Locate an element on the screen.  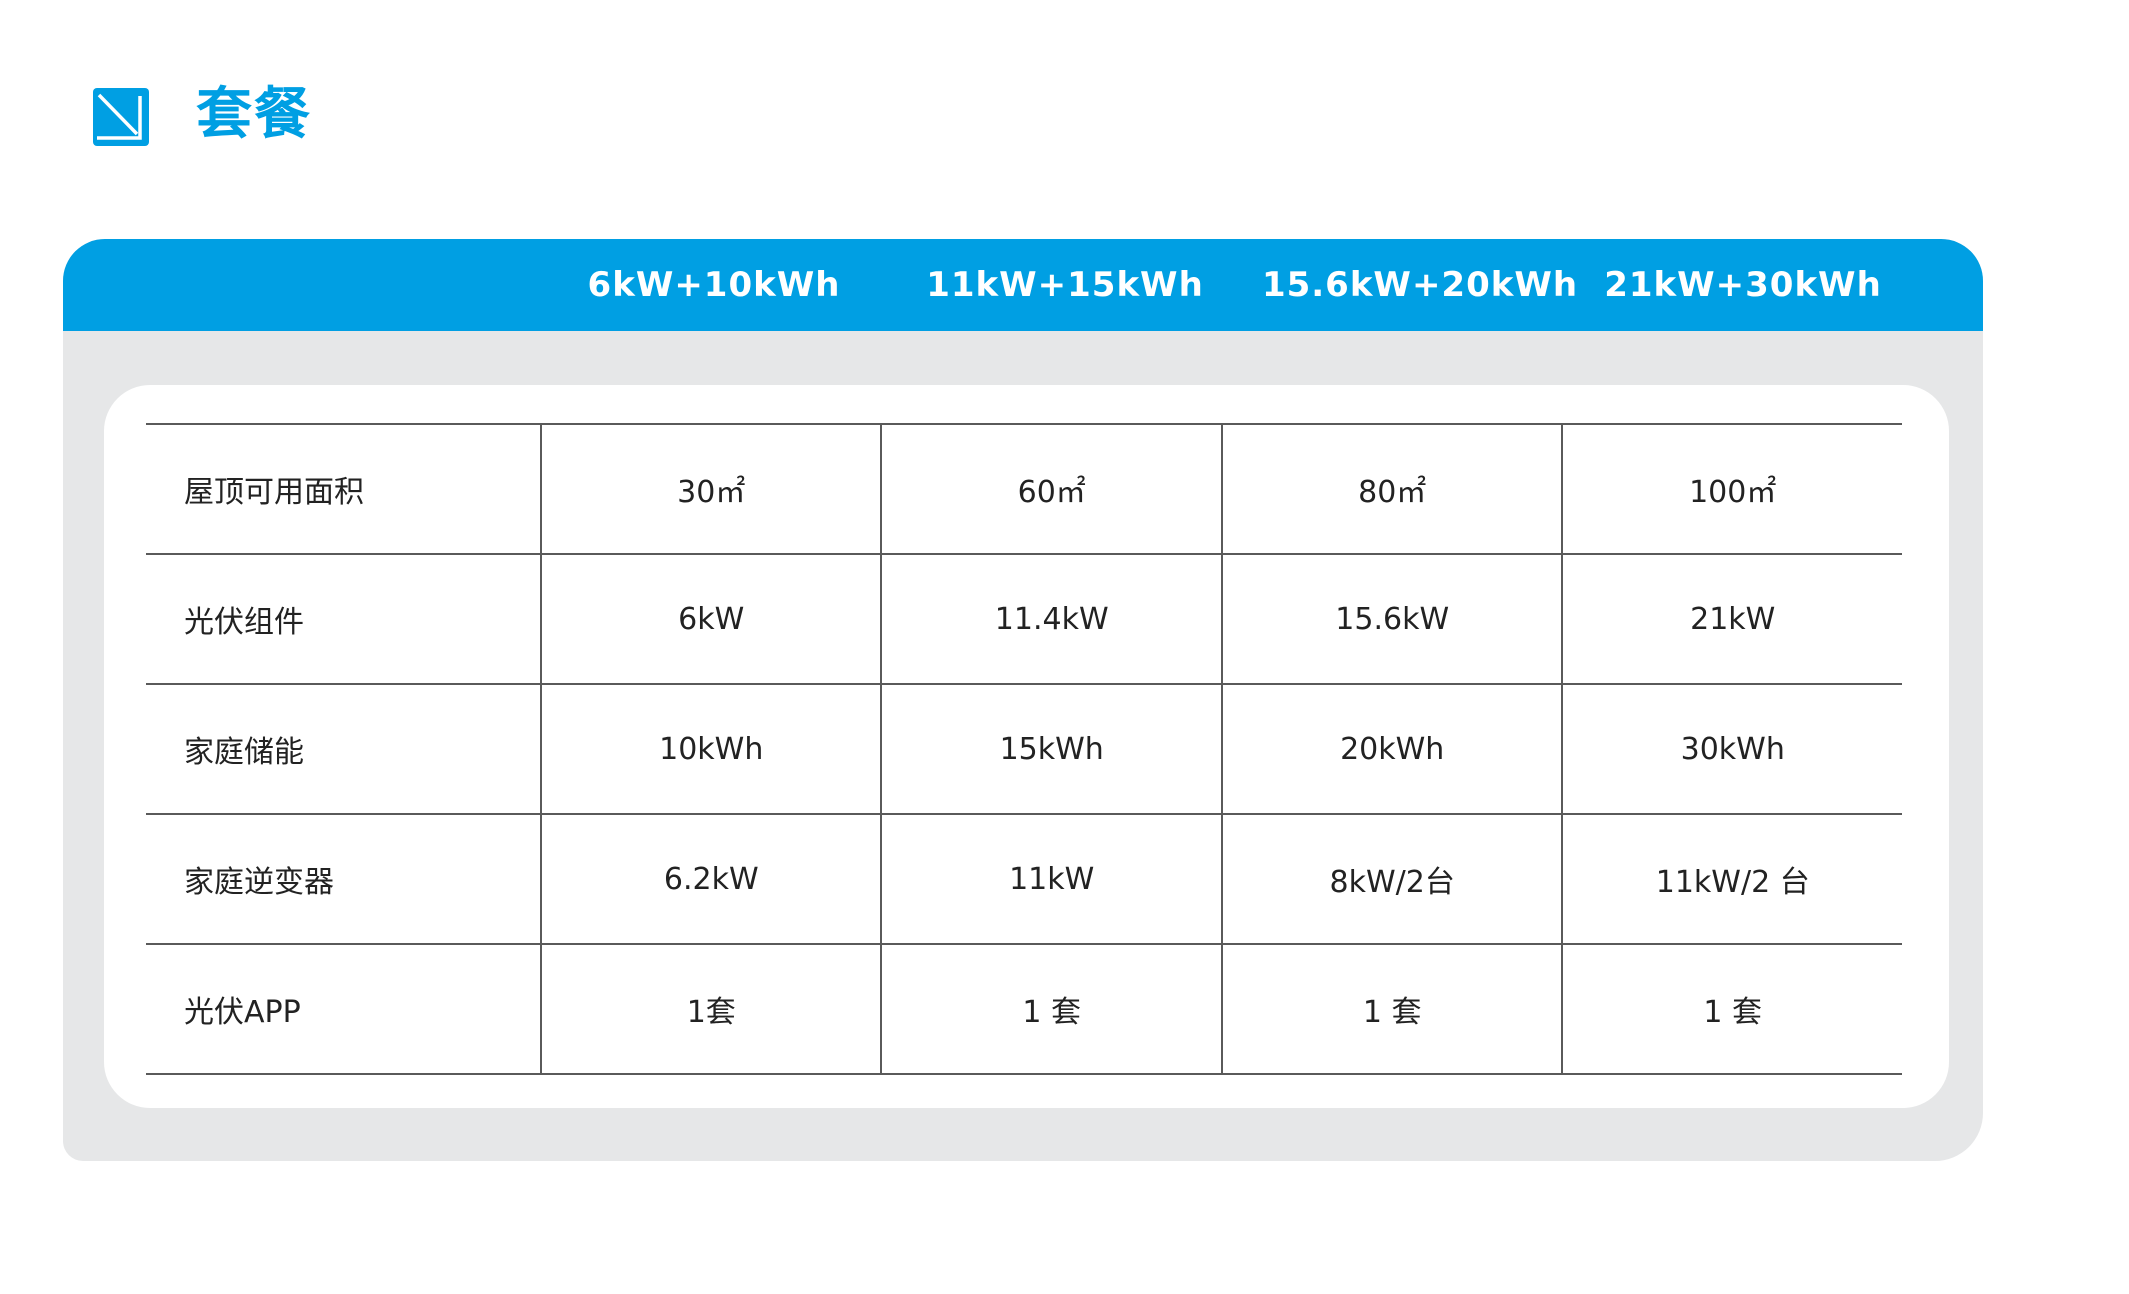
table-cell: 6.2kW is located at coordinates (711, 879).